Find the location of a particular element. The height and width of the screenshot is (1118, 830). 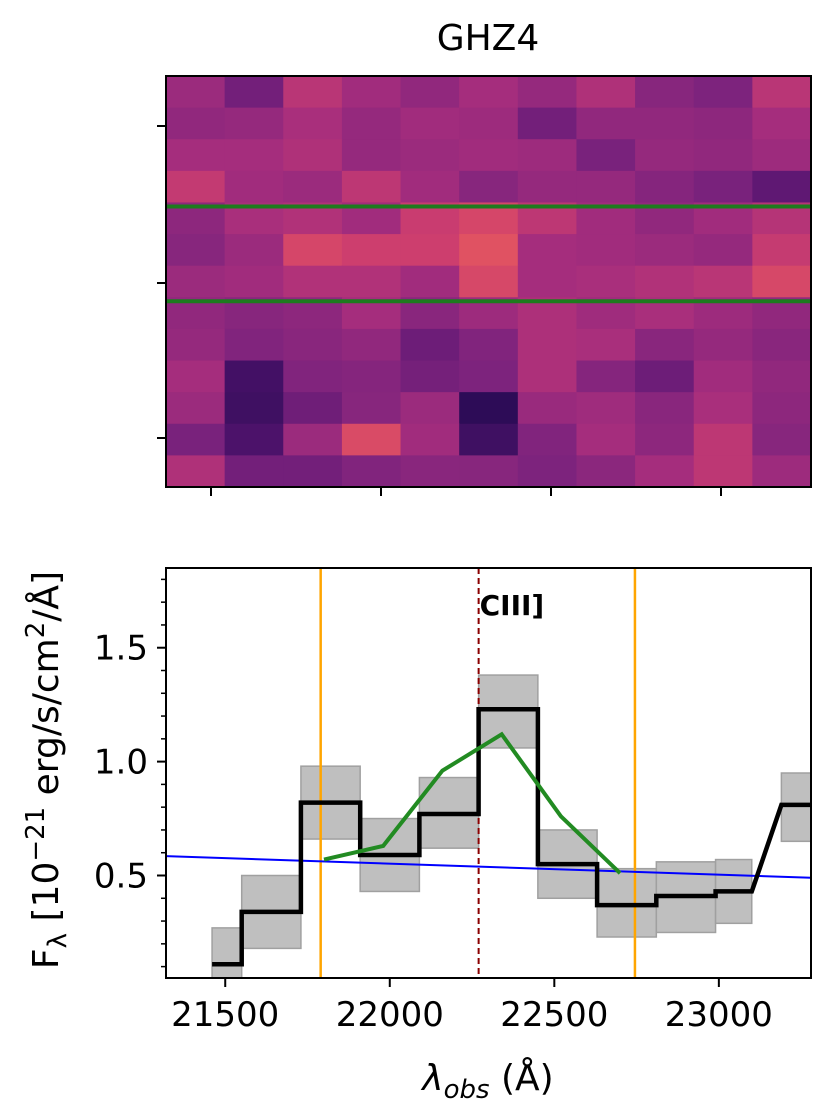

figure-title: GHZ4 is located at coordinates (488, 38).